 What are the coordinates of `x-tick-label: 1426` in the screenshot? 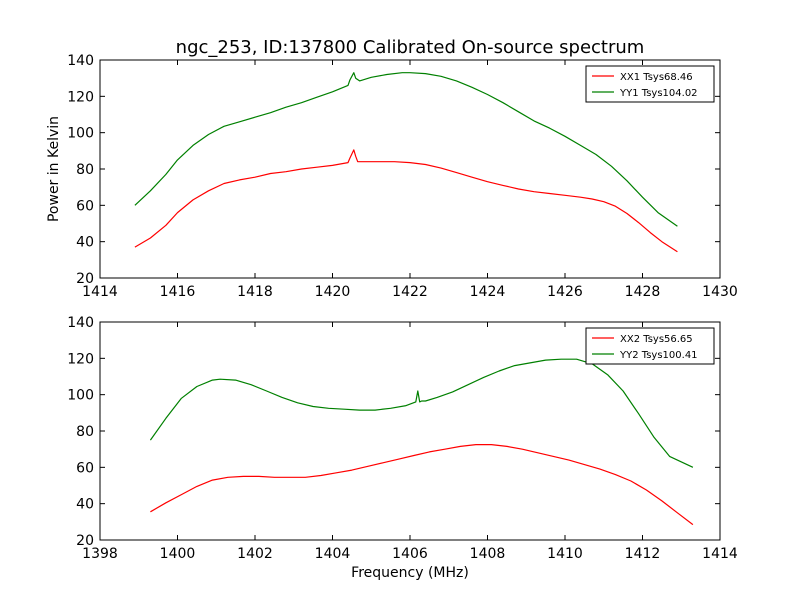 It's located at (565, 292).